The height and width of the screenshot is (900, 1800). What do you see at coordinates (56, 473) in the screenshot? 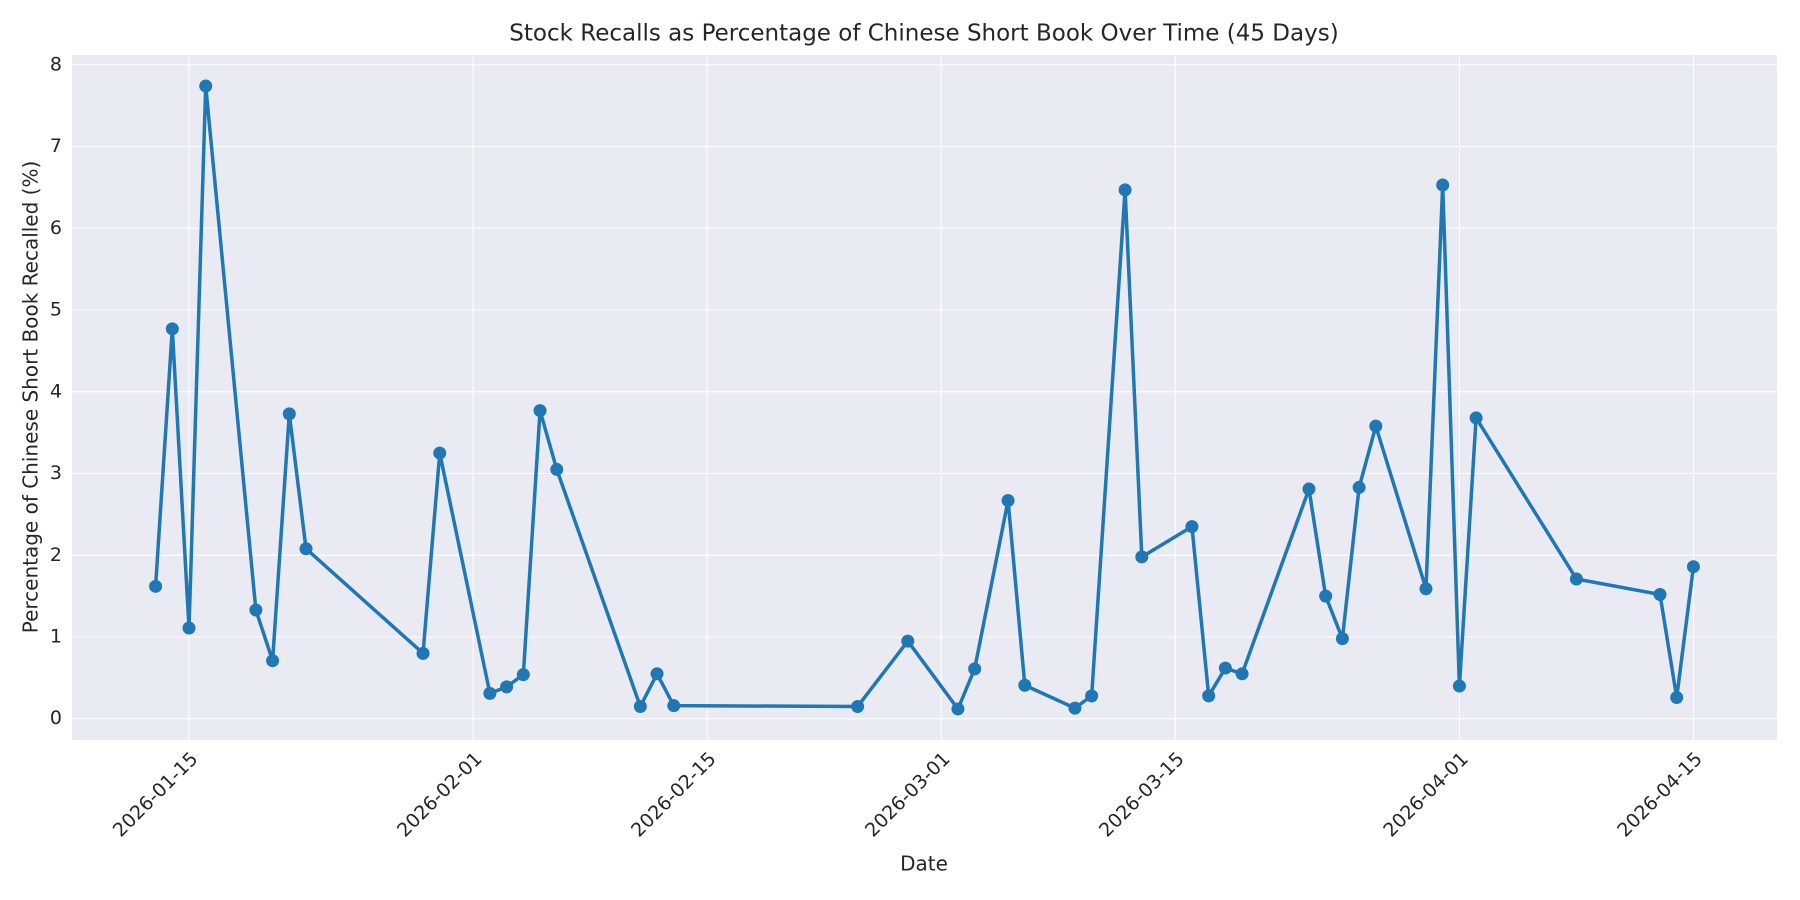
I see `y-tick-label: 3` at bounding box center [56, 473].